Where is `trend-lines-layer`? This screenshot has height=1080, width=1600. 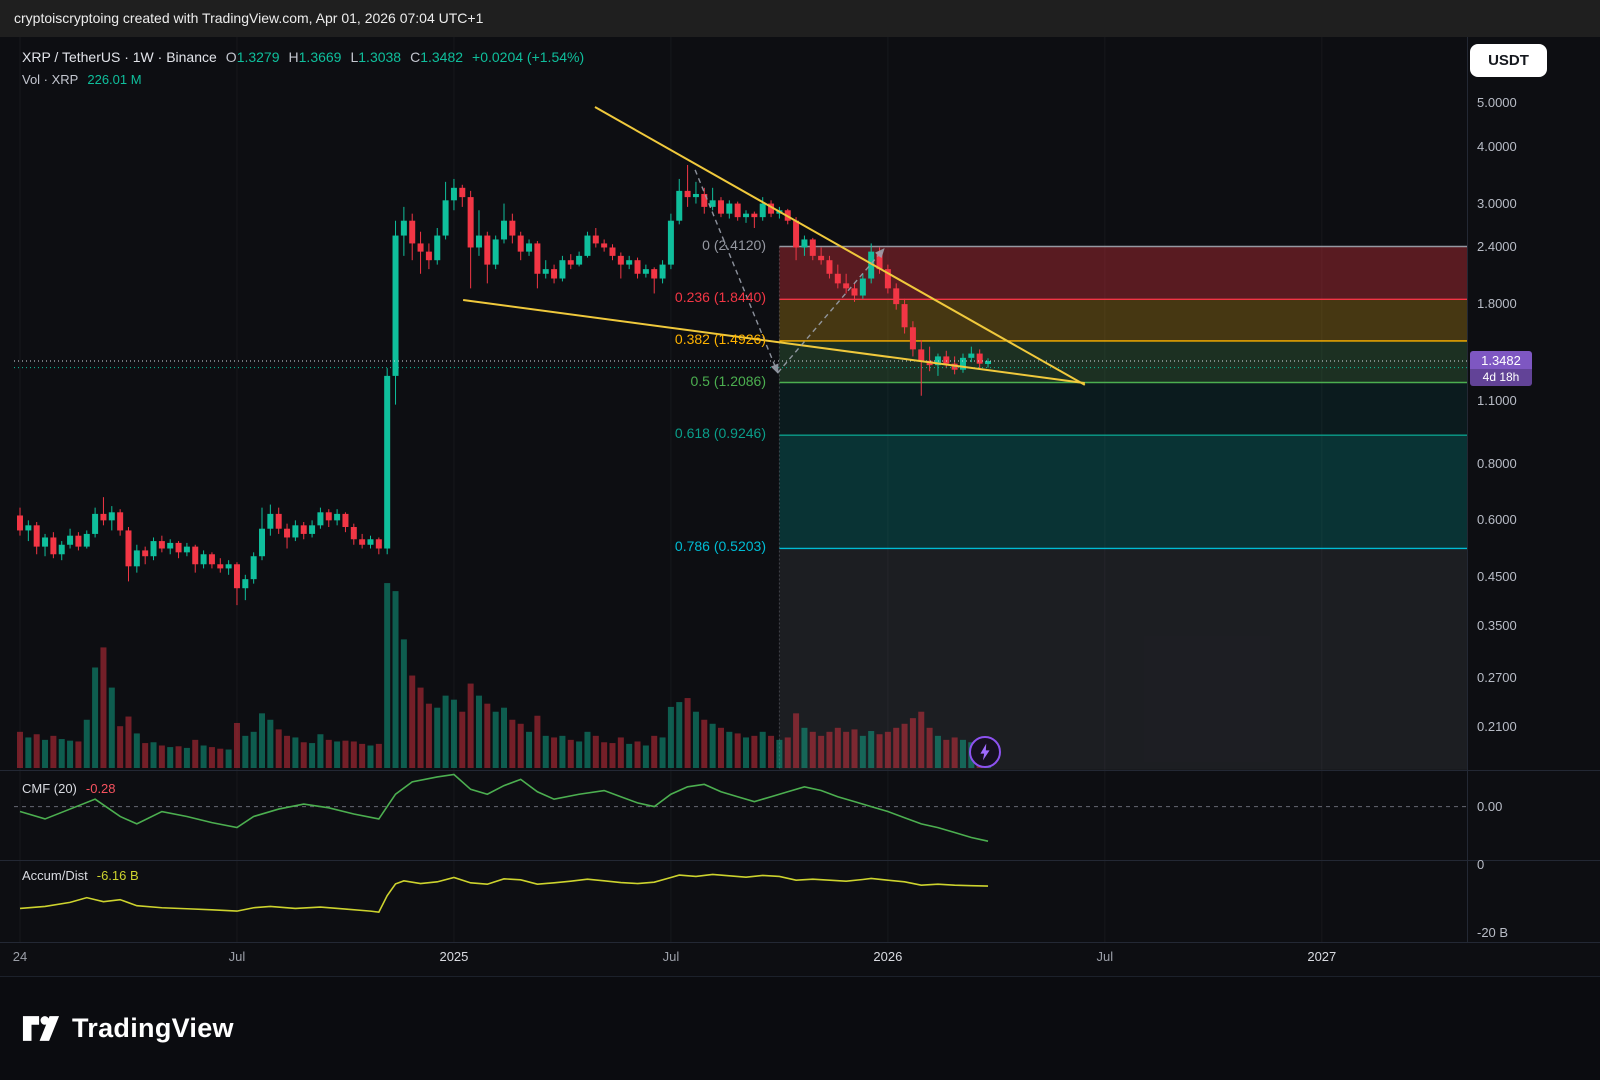 trend-lines-layer is located at coordinates (774, 246).